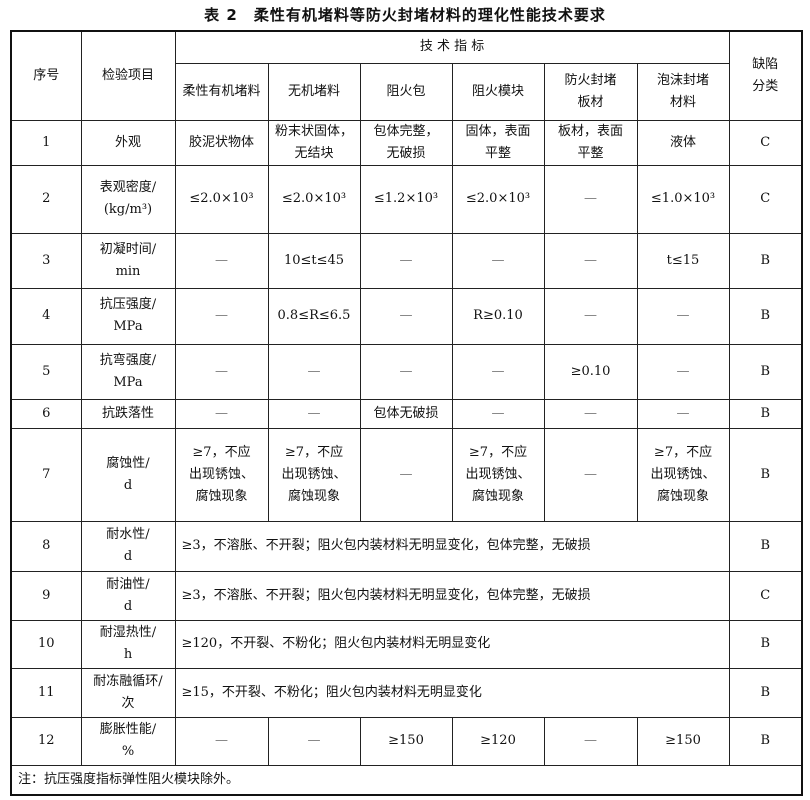 This screenshot has height=800, width=810. Describe the element at coordinates (452, 692) in the screenshot. I see `row-merged-value: ≥15，不开裂、不粉化；阻火包内装材料无明显变化` at that location.